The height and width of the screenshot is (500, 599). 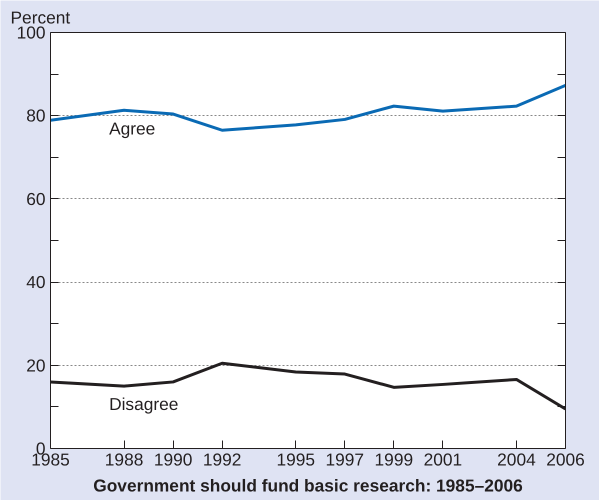 What do you see at coordinates (36, 365) in the screenshot?
I see `y-tick-label: 20` at bounding box center [36, 365].